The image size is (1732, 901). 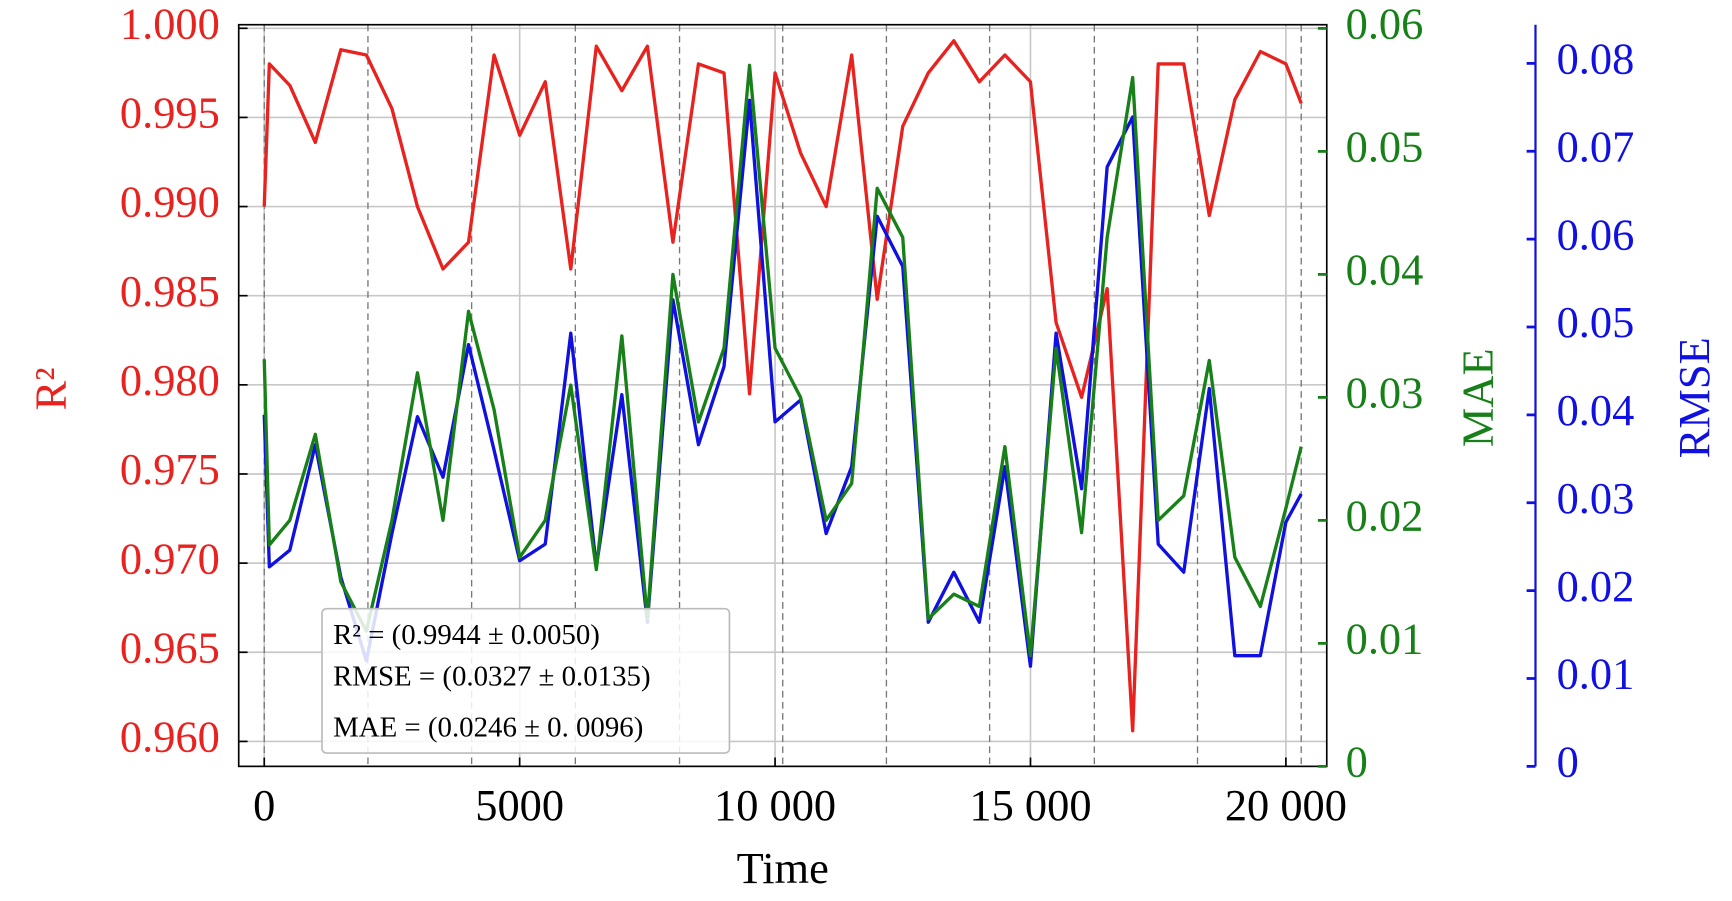 I want to click on x-tick-label: 0, so click(x=264, y=805).